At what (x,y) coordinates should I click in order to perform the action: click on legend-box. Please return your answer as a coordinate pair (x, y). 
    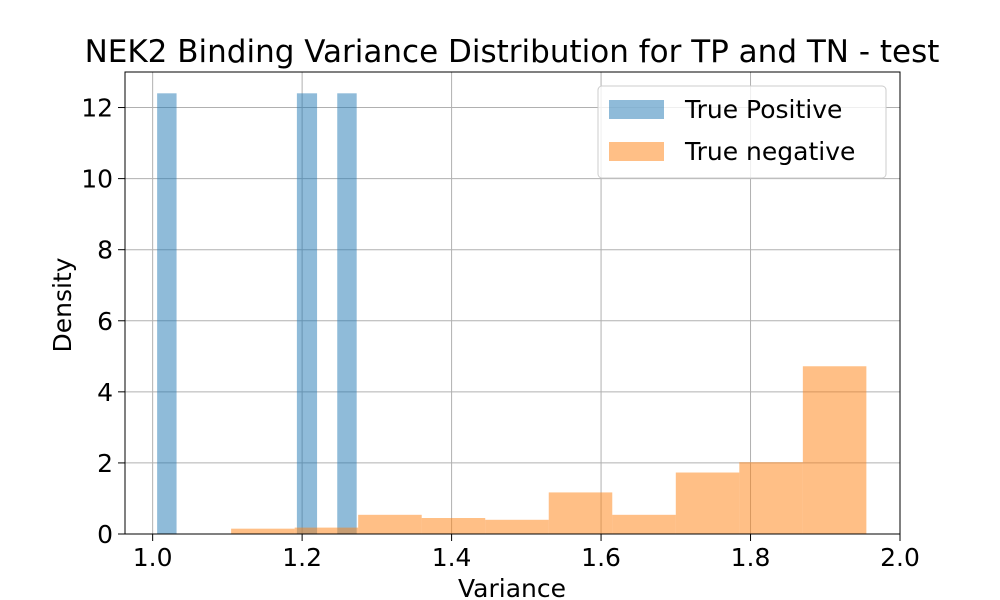
    Looking at the image, I should click on (742, 132).